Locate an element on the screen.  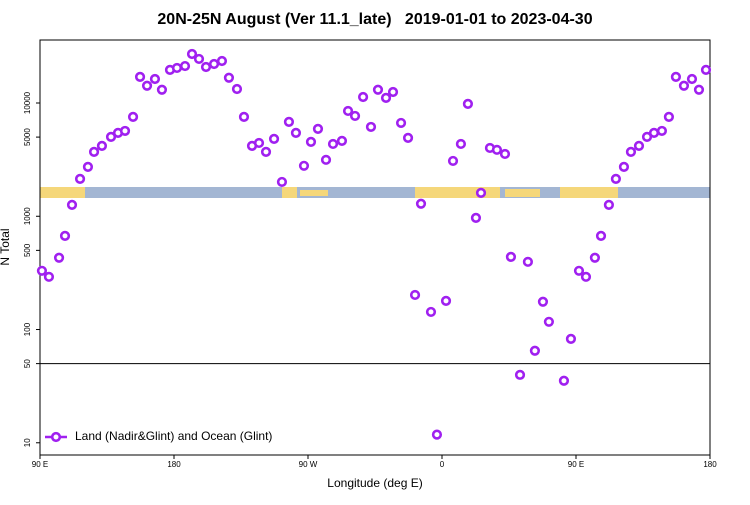
y-tick-label: 5000 is located at coordinates (27, 137).